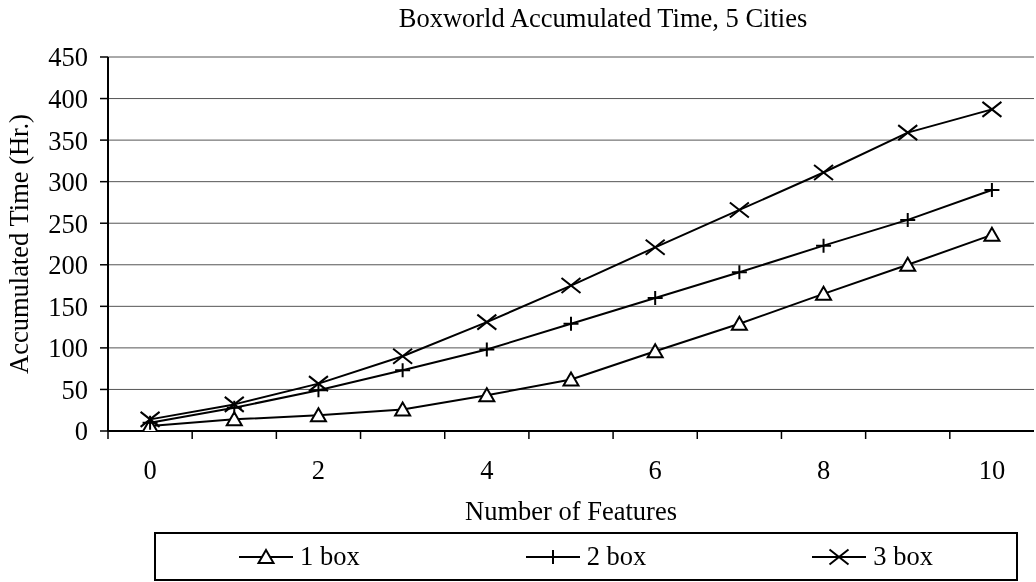  I want to click on x-tick-label: 6, so click(655, 470).